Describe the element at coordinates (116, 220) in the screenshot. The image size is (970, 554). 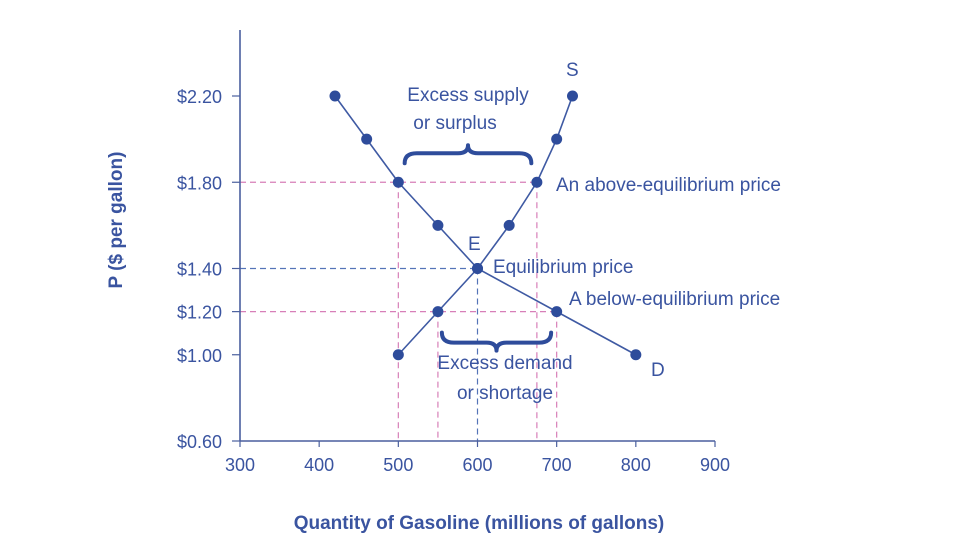
I see `y-axis-label: P ($ per gallon)` at that location.